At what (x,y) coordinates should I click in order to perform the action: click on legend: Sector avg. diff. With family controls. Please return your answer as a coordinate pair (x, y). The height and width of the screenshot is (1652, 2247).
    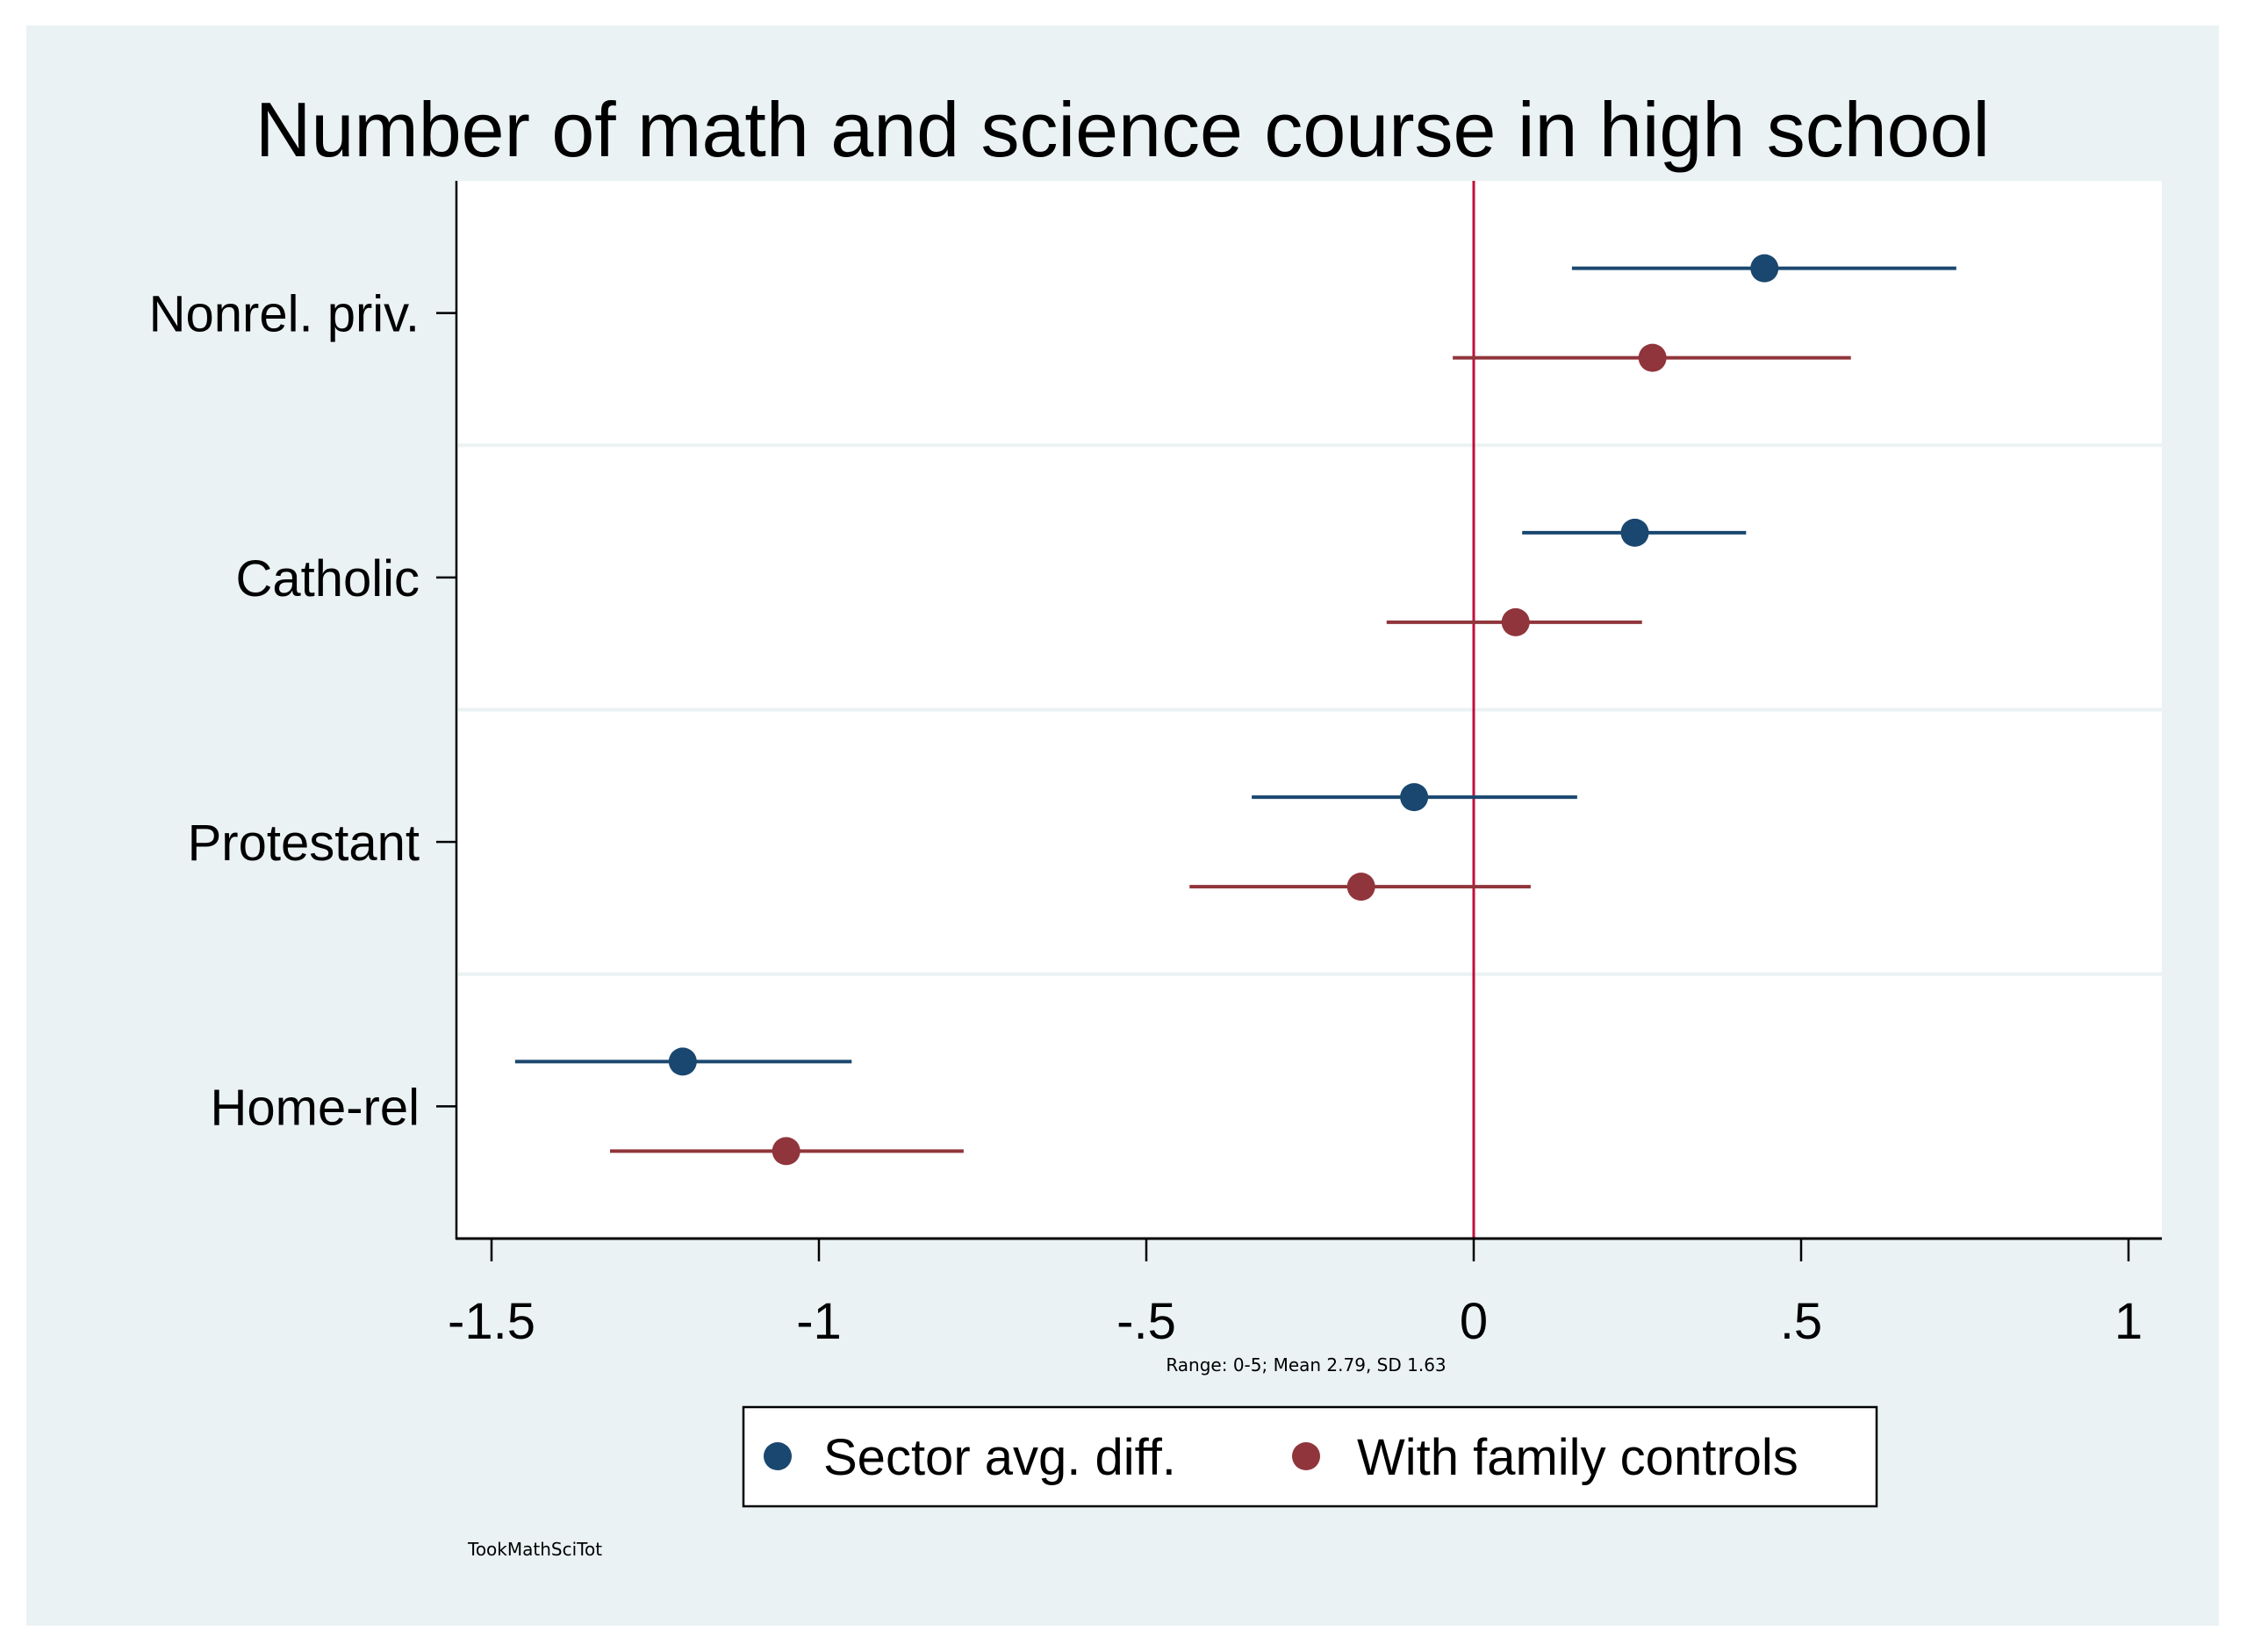
    Looking at the image, I should click on (1310, 1456).